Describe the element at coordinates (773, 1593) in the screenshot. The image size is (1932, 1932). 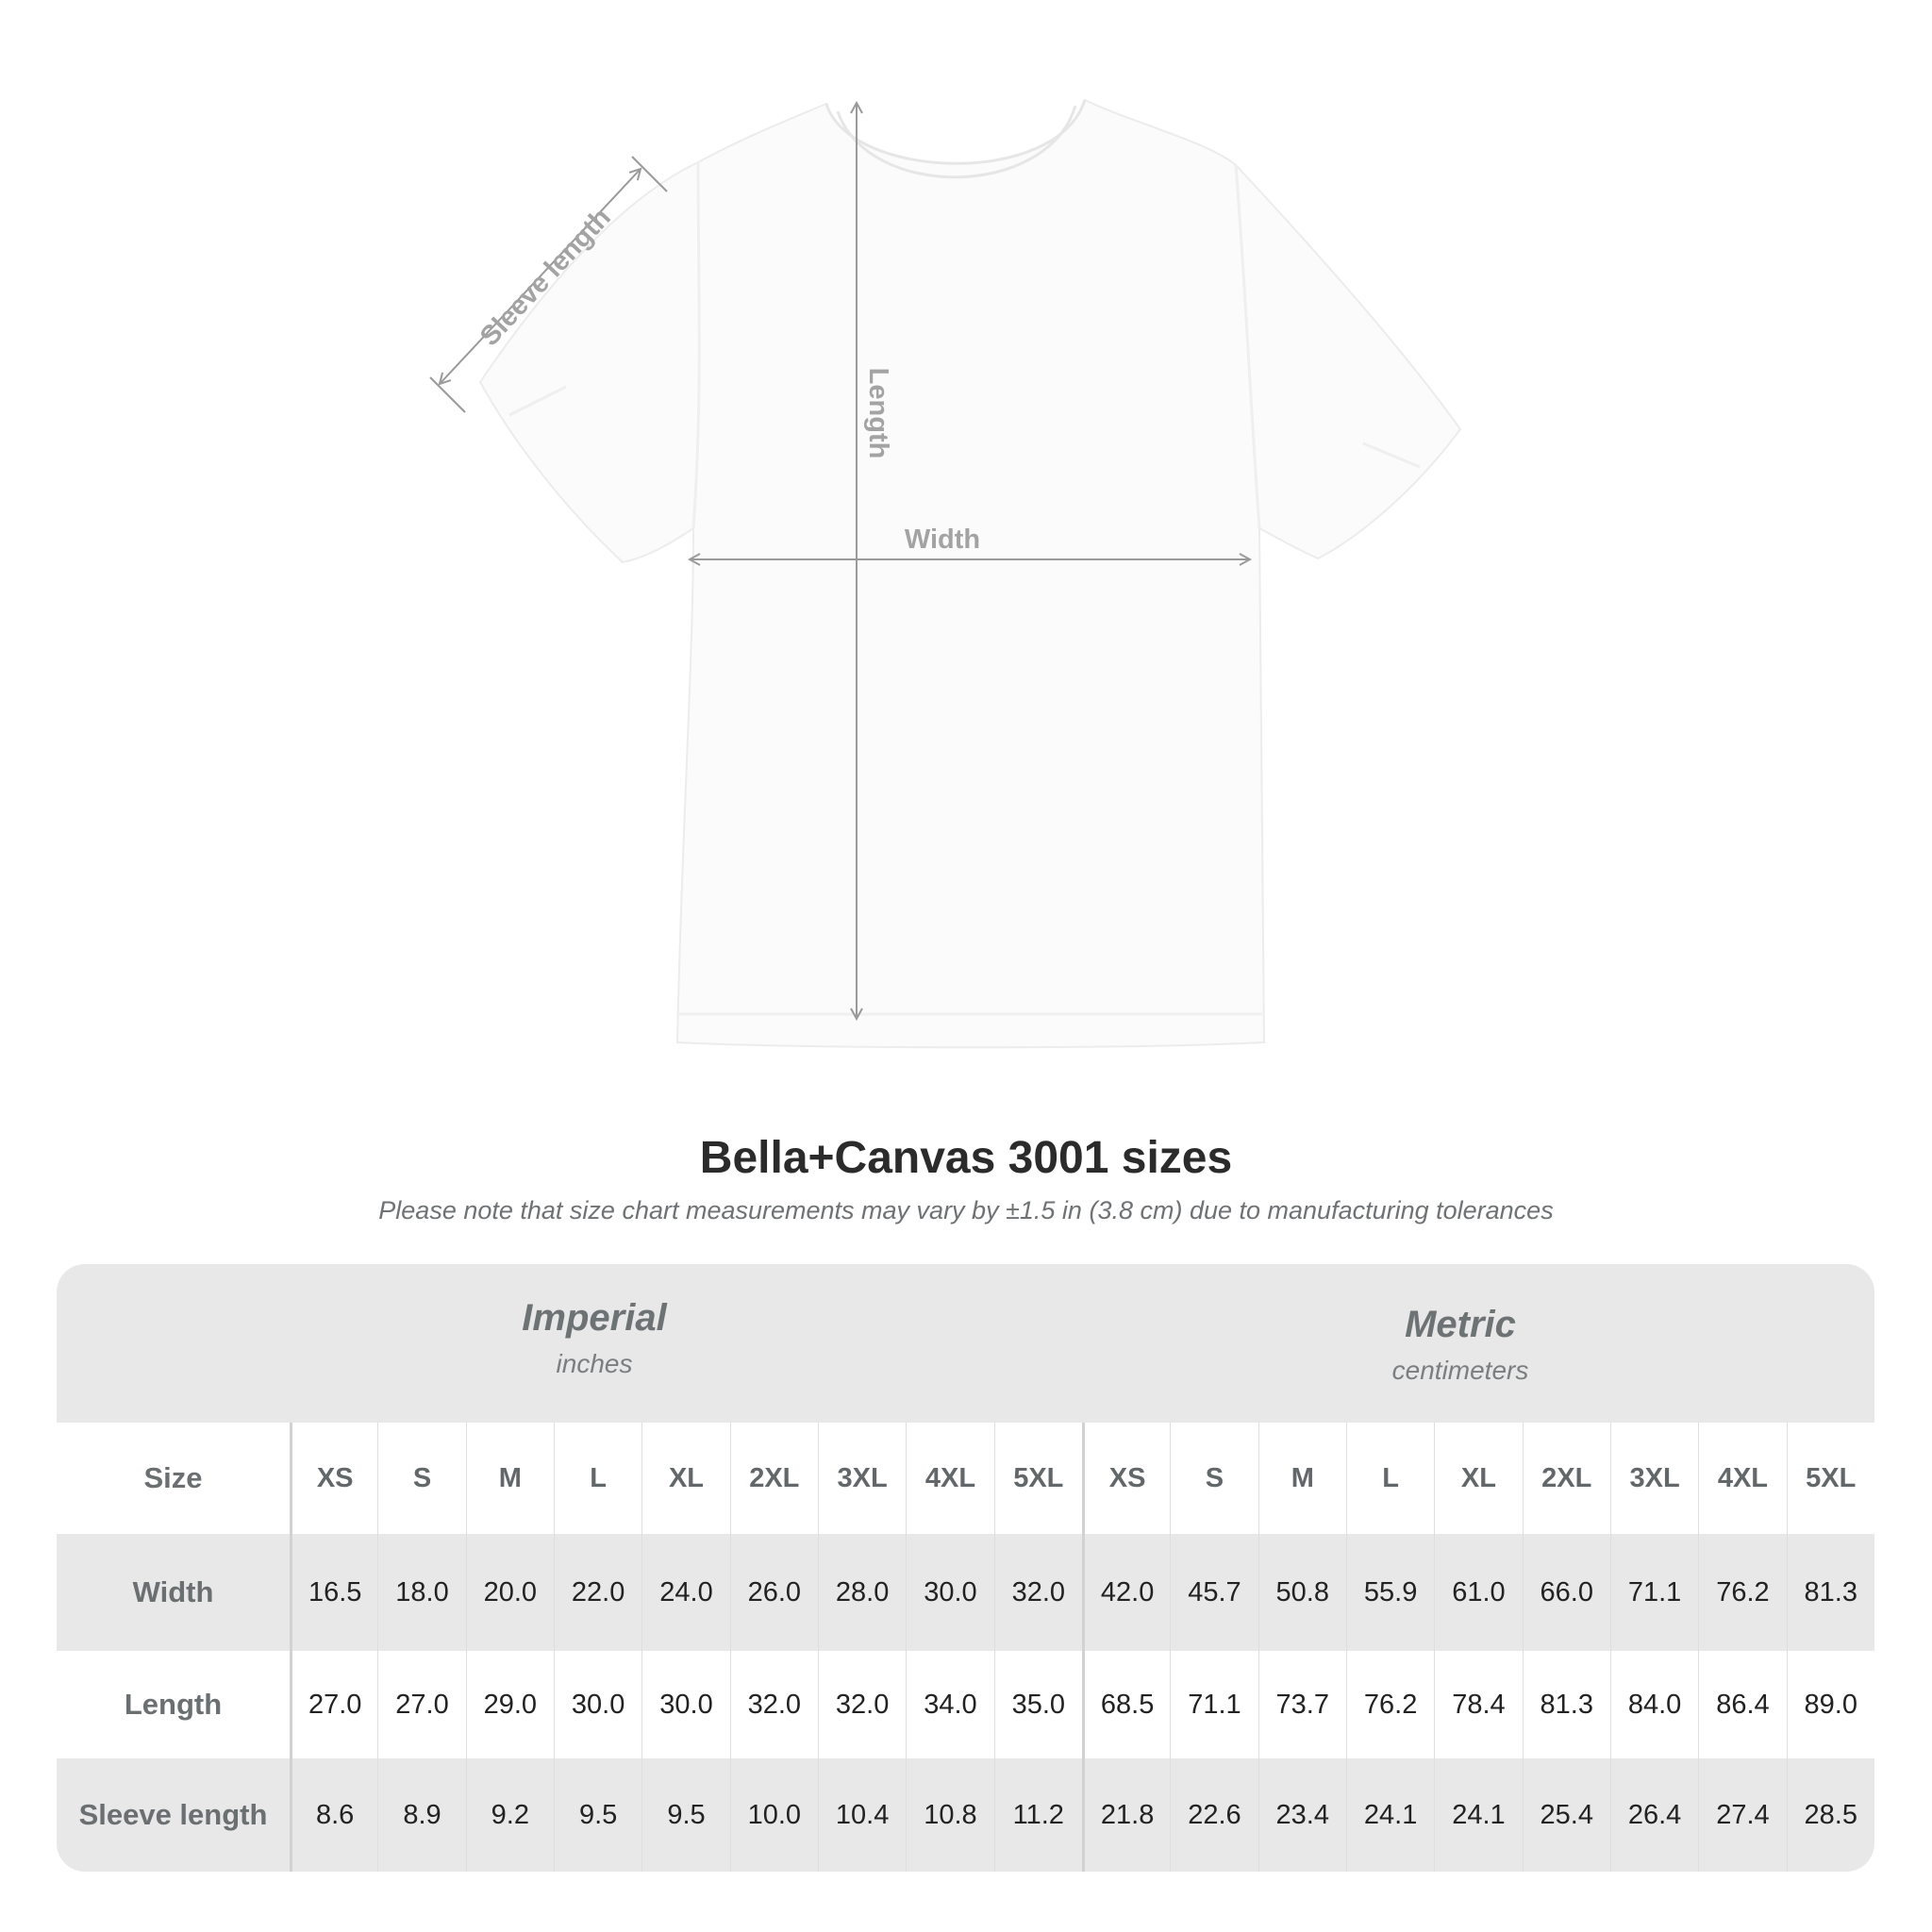
I see `value-cell-imperial: 26.0` at that location.